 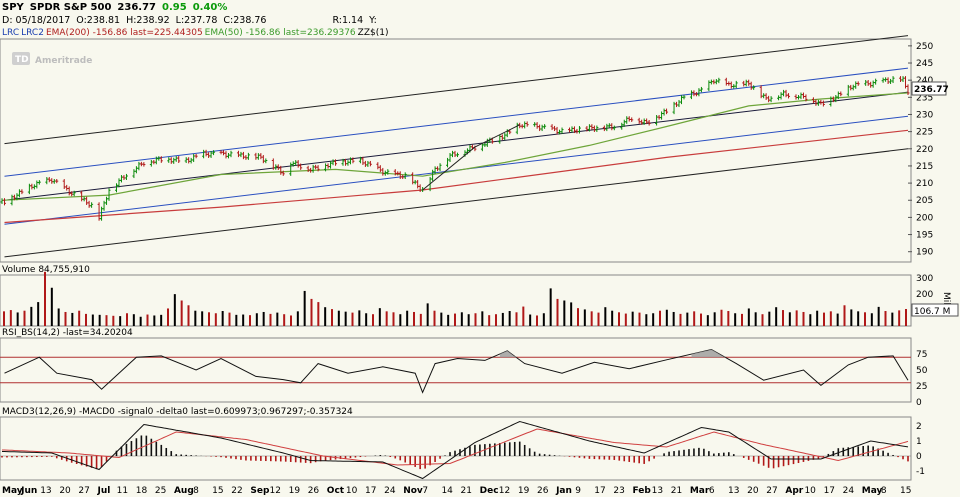 I want to click on x-axis-label: 18, so click(x=142, y=491).